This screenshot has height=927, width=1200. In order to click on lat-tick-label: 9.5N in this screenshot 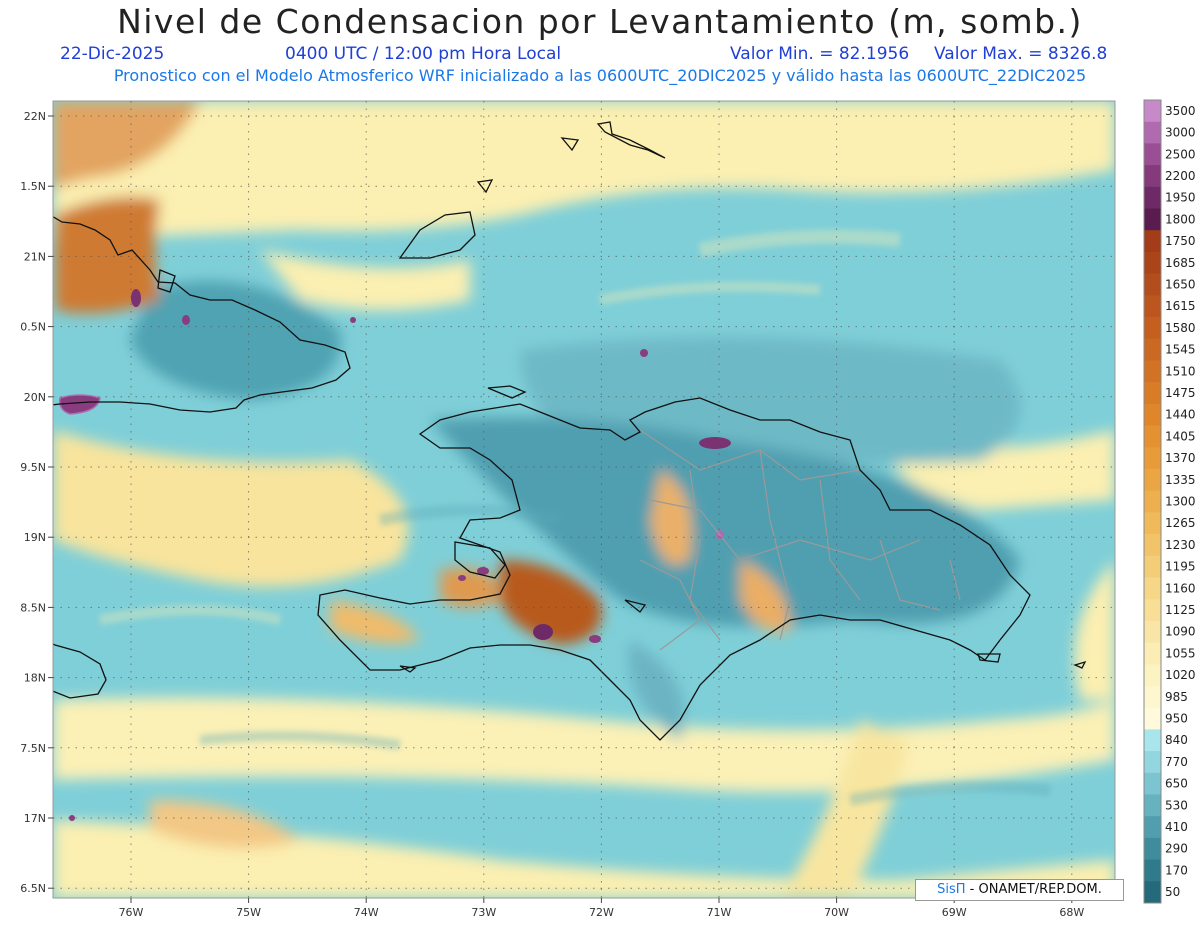, I will do `click(33, 467)`.